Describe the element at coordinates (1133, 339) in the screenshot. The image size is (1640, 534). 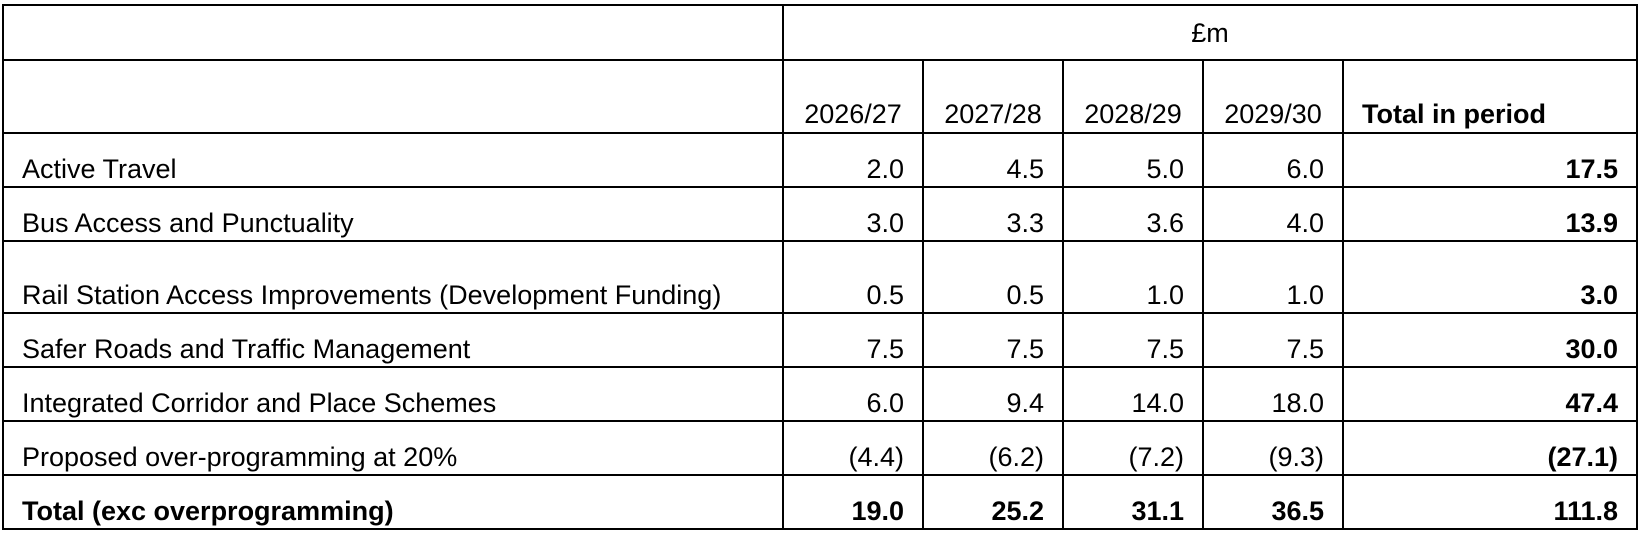
I see `cell-2028-29: 7.5` at that location.